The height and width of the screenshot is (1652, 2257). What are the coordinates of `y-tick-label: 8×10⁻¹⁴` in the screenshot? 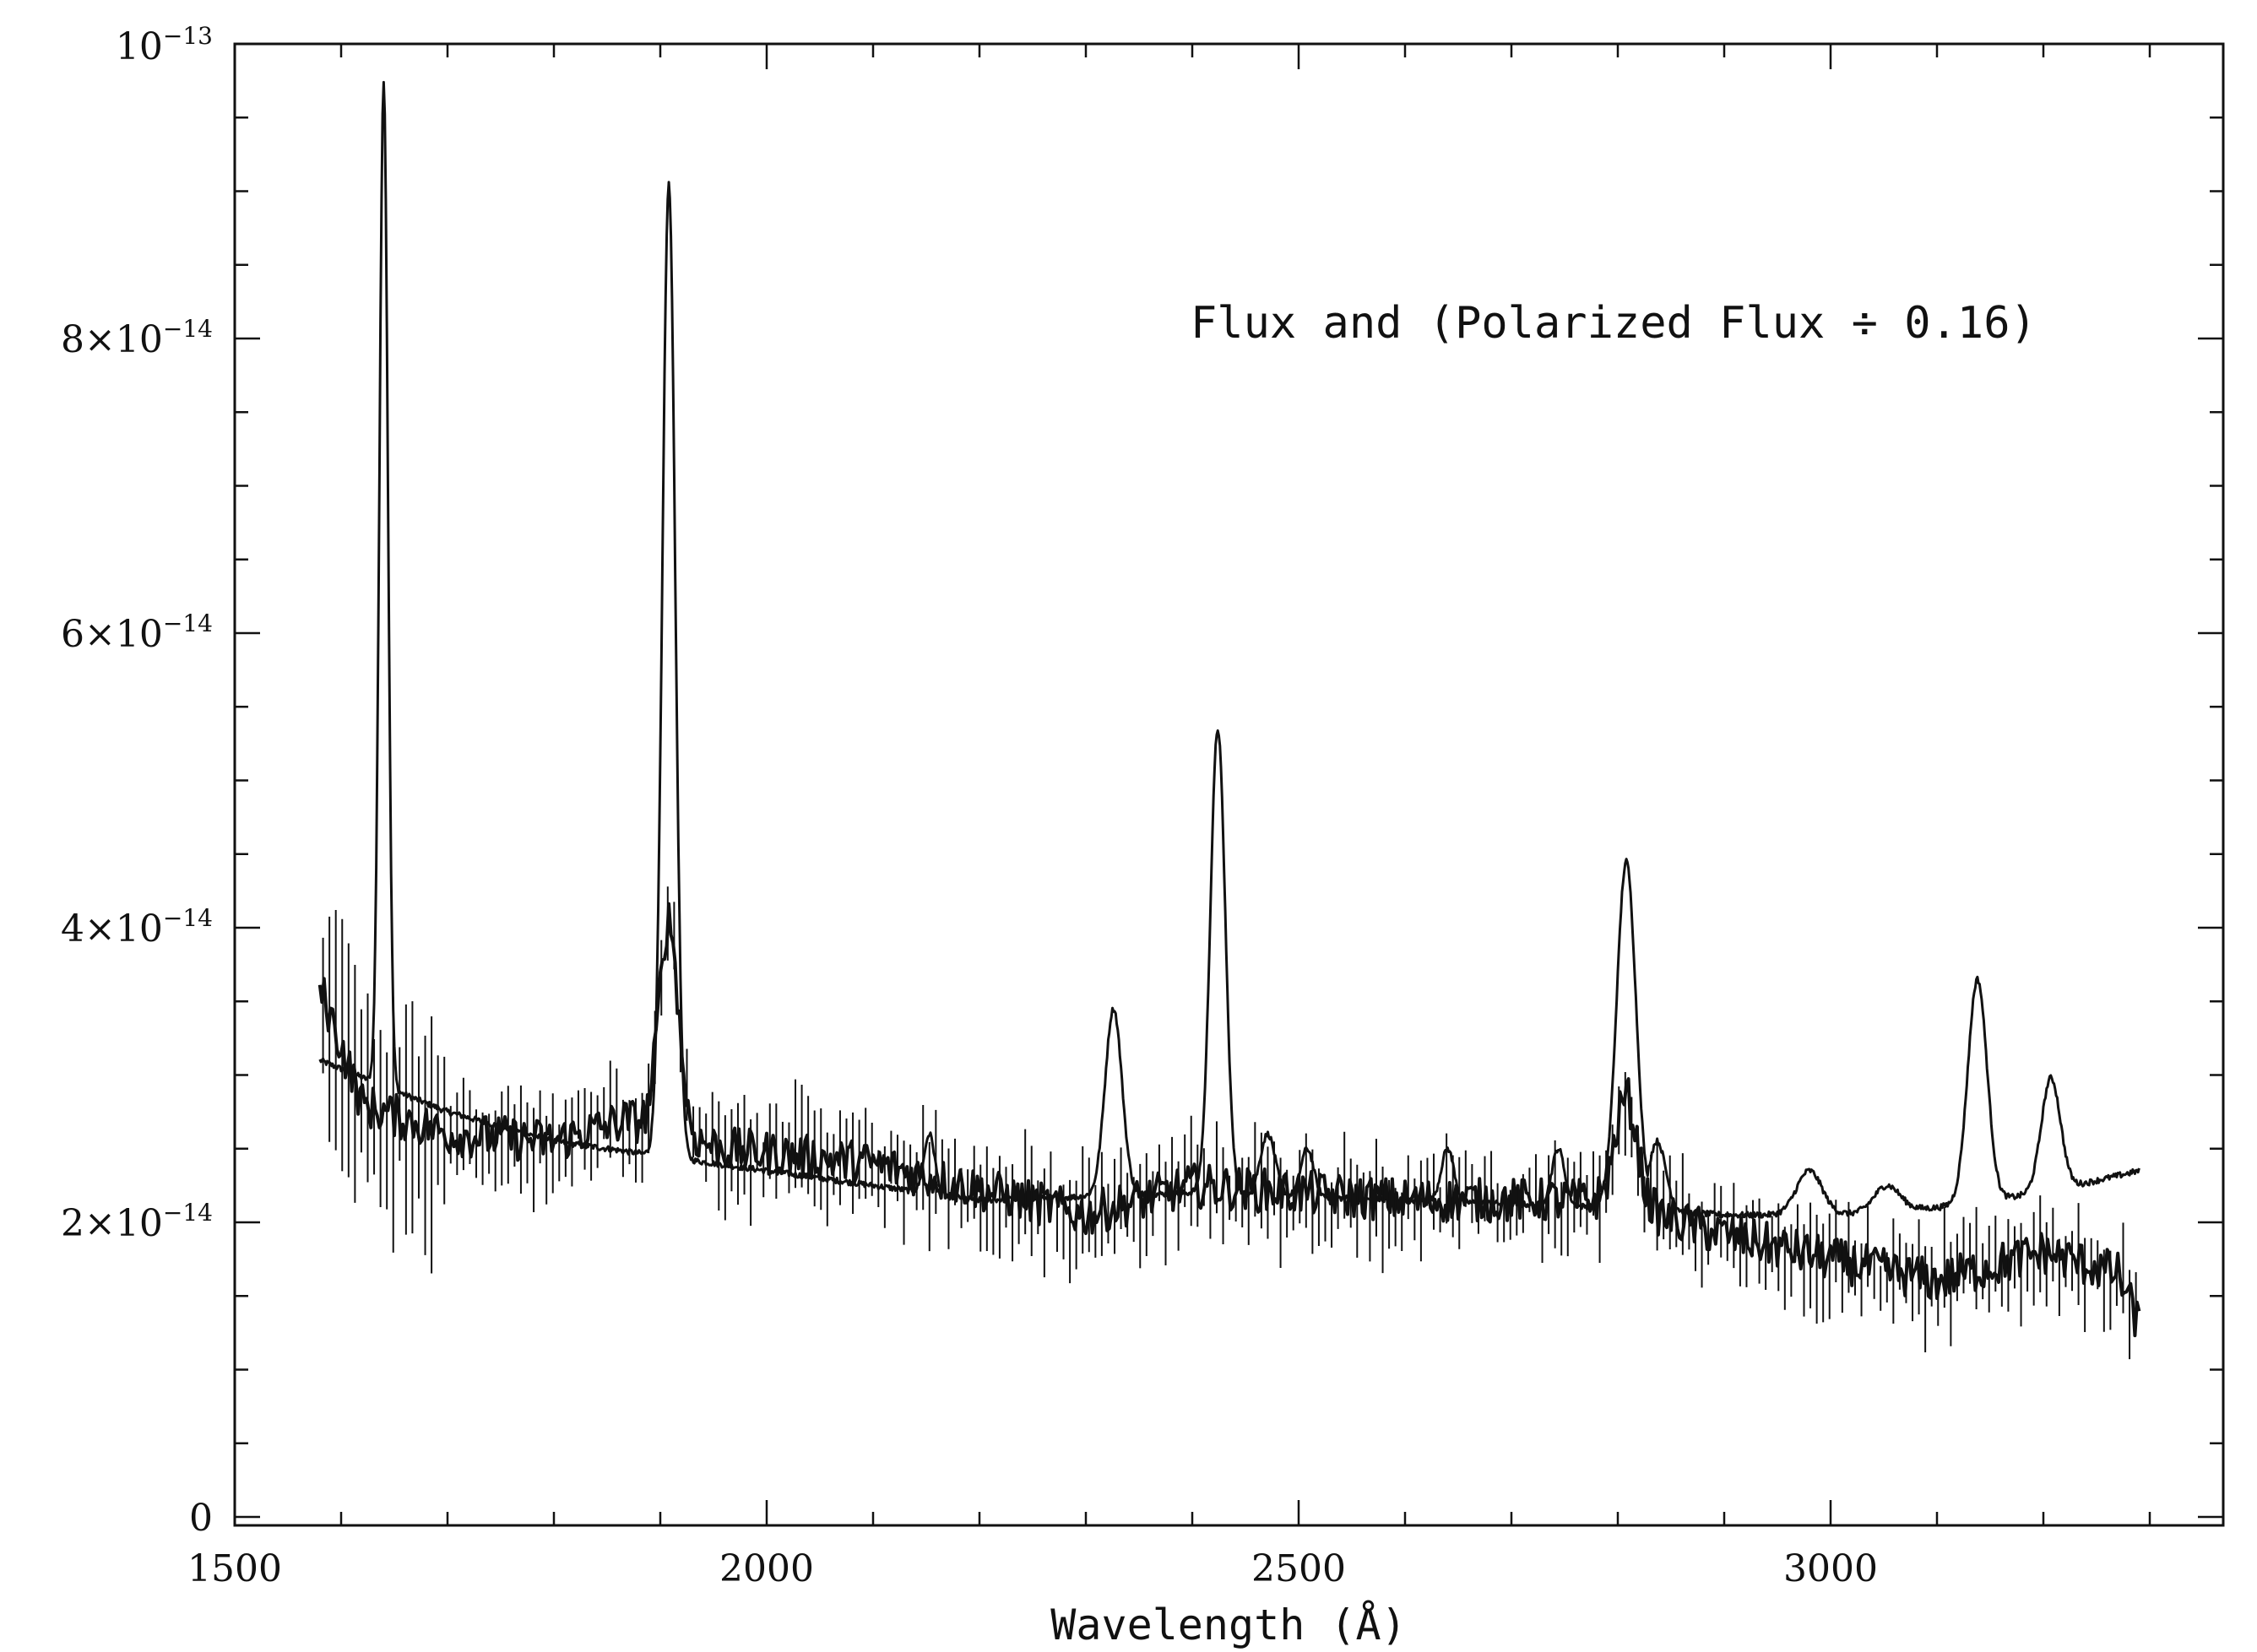 It's located at (137, 338).